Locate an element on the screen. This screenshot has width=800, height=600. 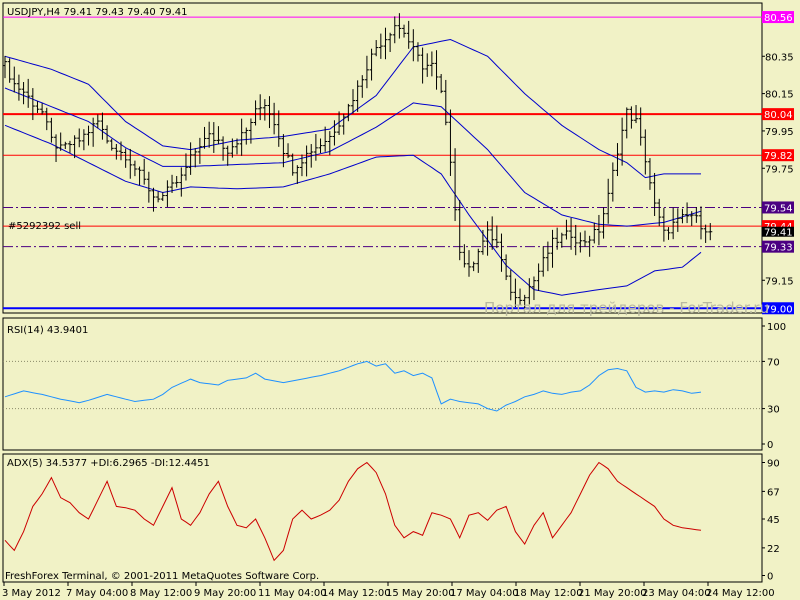
time-tick-label: 23 May 04:00 is located at coordinates (676, 593).